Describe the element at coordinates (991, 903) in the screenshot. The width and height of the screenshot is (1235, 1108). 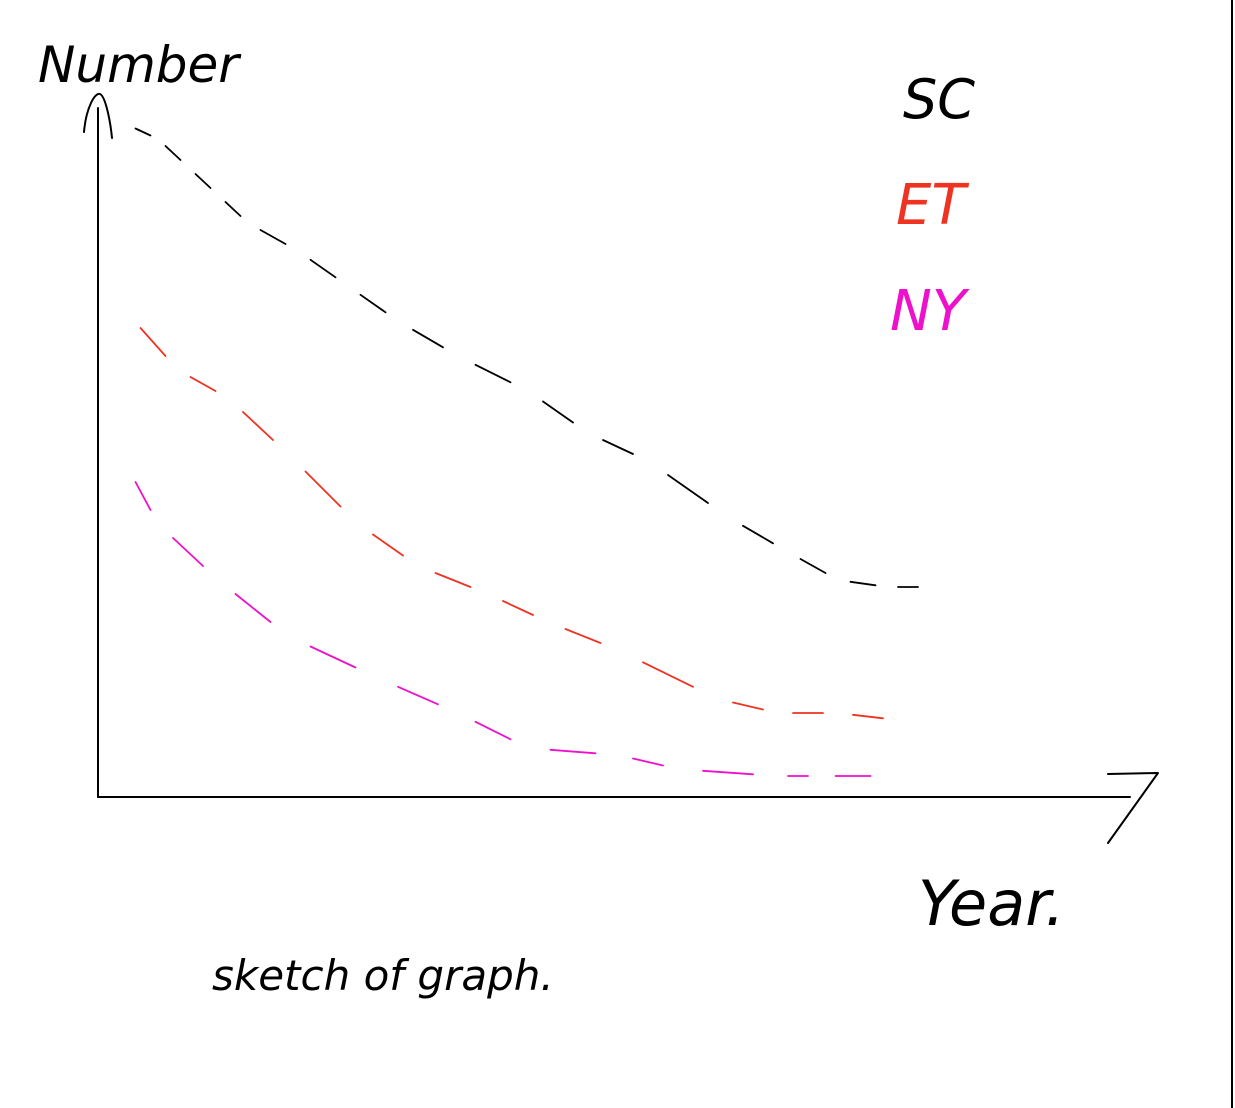
I see `x-axis-label: Year.` at that location.